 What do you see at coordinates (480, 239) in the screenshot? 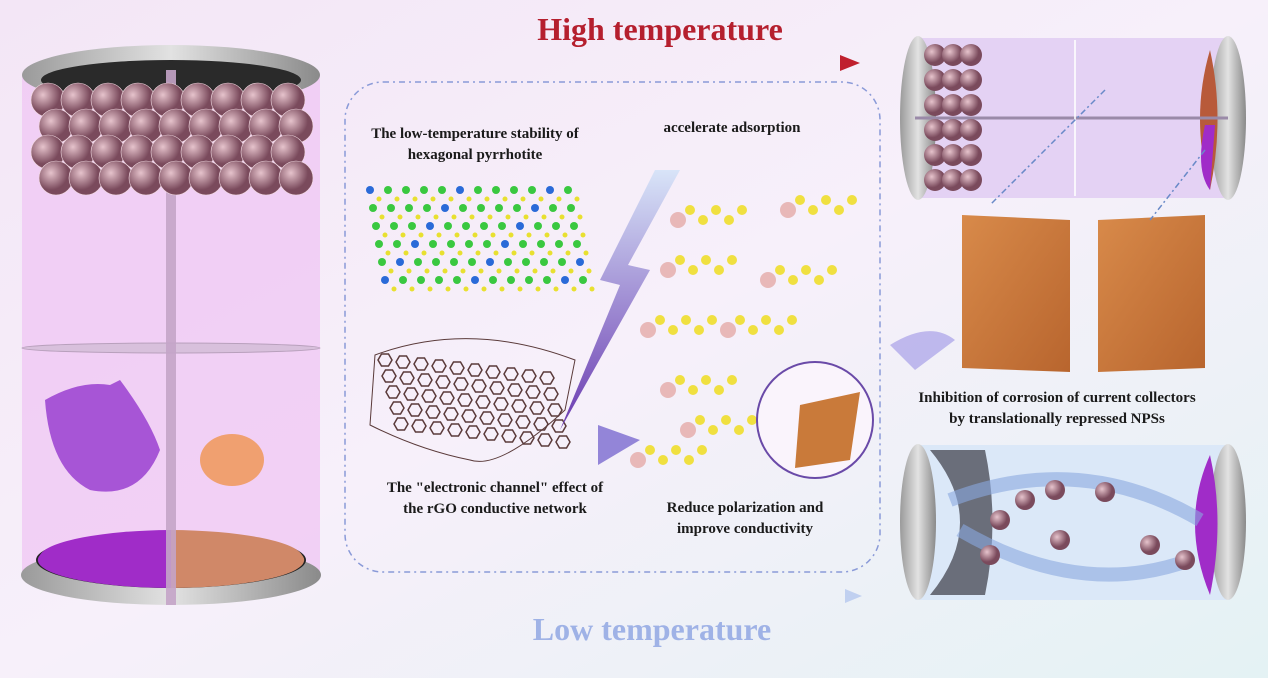
I see `pyrrhotite-lattice` at bounding box center [480, 239].